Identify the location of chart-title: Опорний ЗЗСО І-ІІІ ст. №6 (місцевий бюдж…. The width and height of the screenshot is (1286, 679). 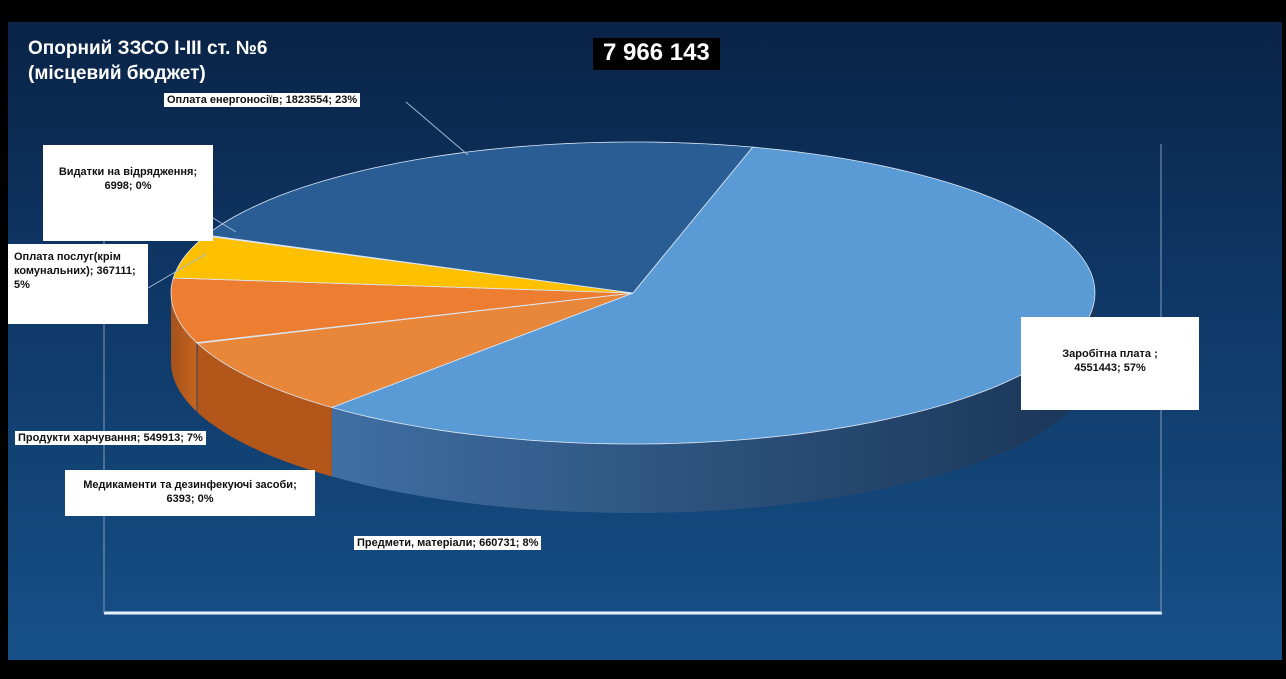
(148, 61).